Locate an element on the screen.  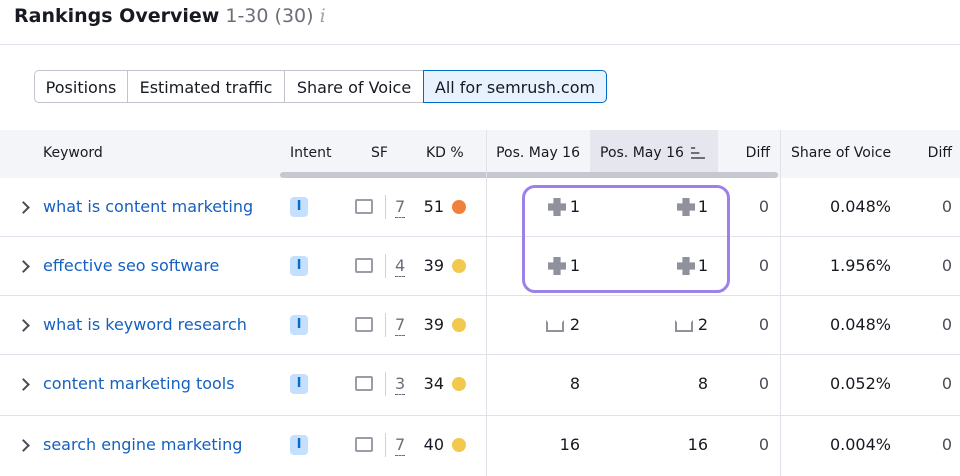
keyword-link: effective seo software is located at coordinates (131, 265).